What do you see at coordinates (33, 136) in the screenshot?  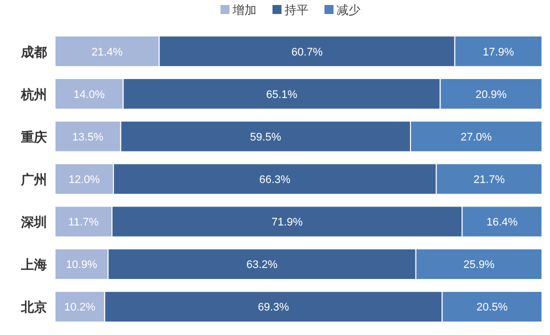 I see `y-tick-label: 重庆` at bounding box center [33, 136].